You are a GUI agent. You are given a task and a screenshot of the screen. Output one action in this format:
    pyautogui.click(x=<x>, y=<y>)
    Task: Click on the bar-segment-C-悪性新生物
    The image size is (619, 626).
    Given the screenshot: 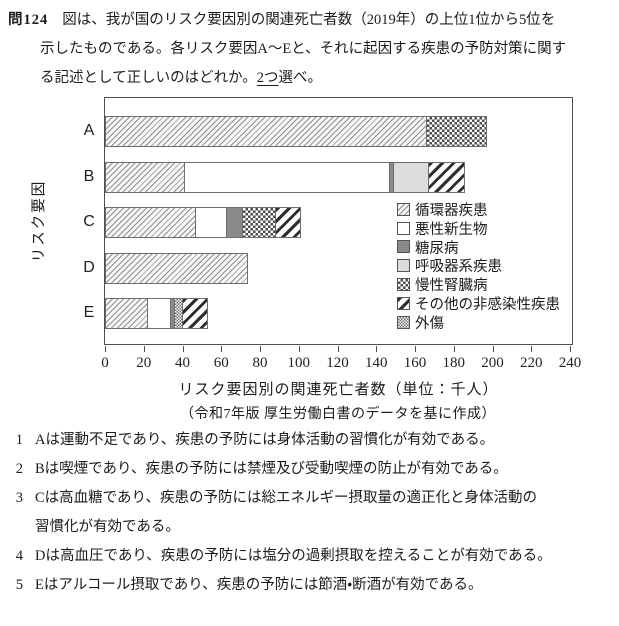 What is the action you would take?
    pyautogui.click(x=211, y=222)
    